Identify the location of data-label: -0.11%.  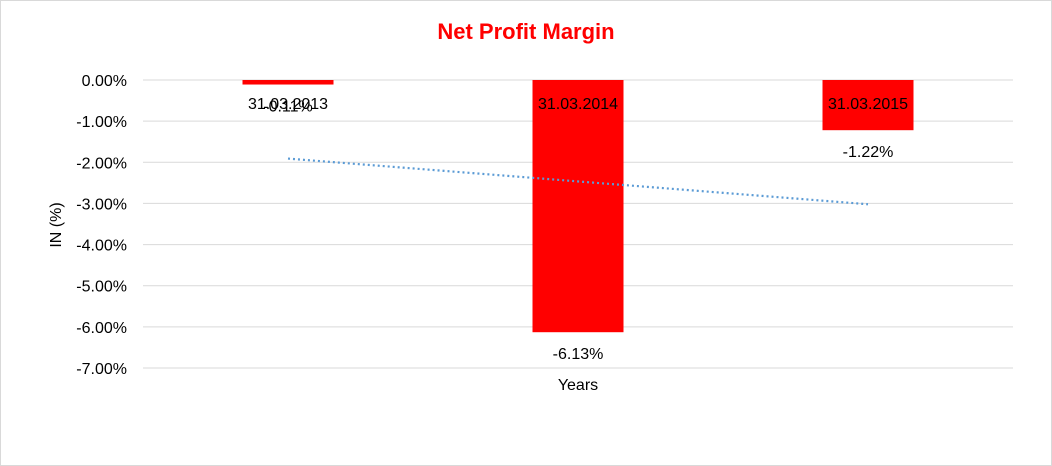
(288, 107).